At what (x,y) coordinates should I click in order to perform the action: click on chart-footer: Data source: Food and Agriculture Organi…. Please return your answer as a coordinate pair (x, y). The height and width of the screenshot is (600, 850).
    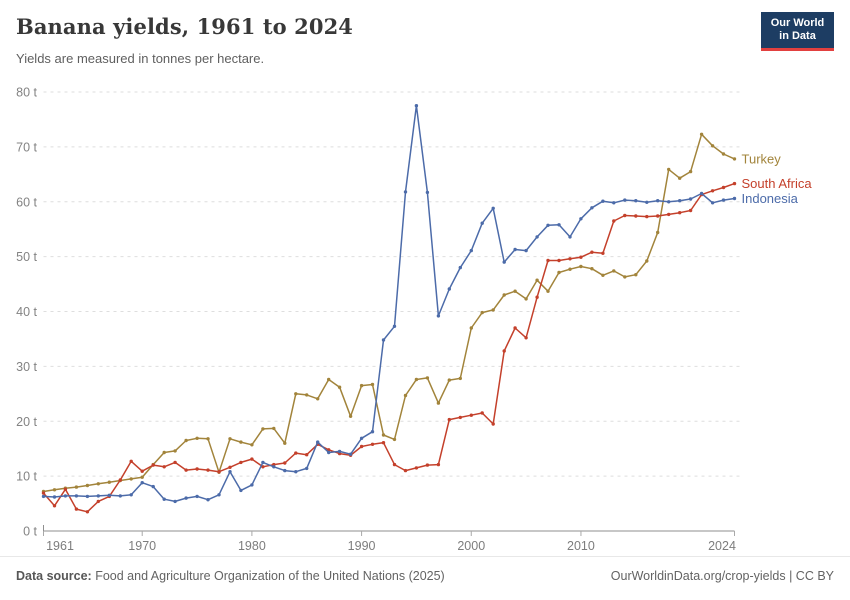
    Looking at the image, I should click on (425, 578).